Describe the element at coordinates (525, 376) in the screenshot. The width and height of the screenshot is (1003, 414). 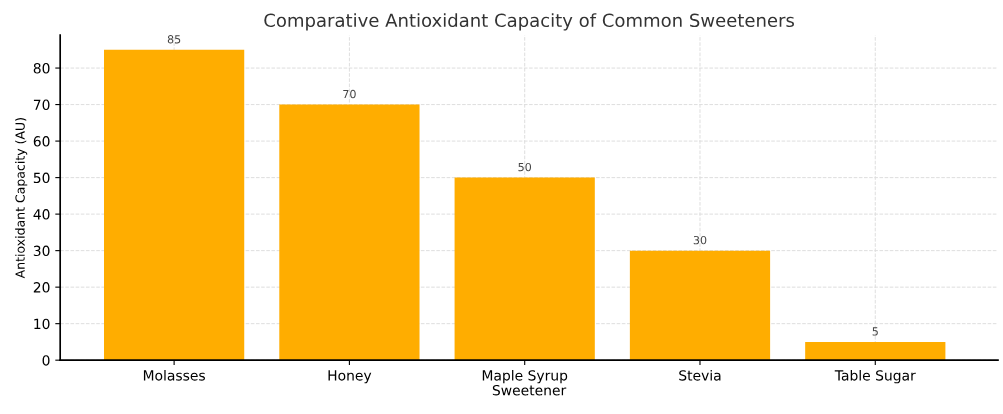
I see `x-tick-label: Maple Syrup` at that location.